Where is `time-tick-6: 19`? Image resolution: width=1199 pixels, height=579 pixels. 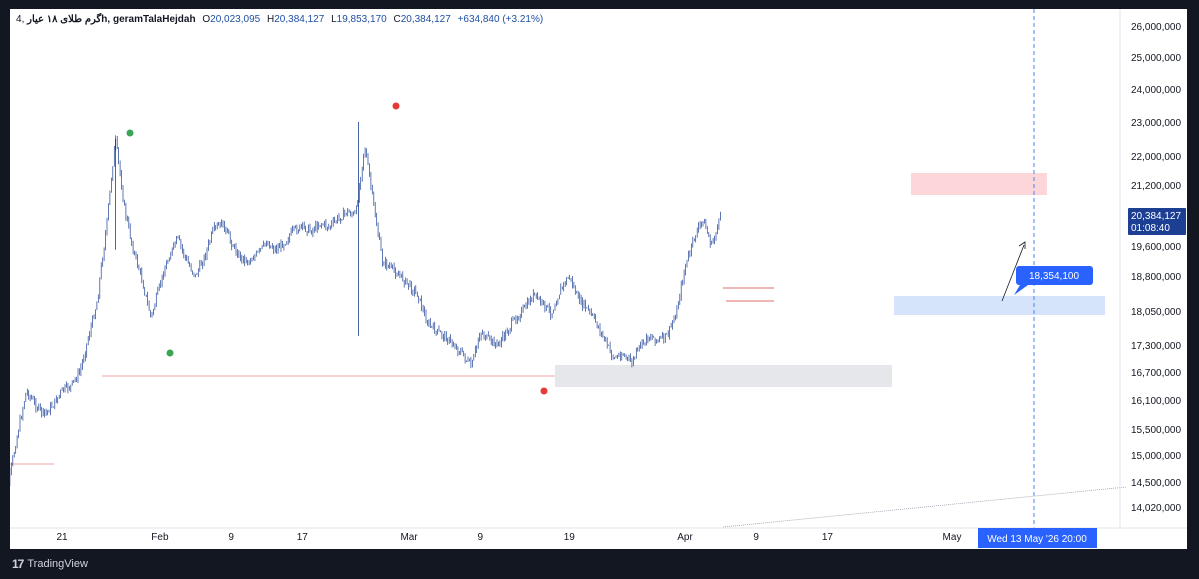 time-tick-6: 19 is located at coordinates (570, 537).